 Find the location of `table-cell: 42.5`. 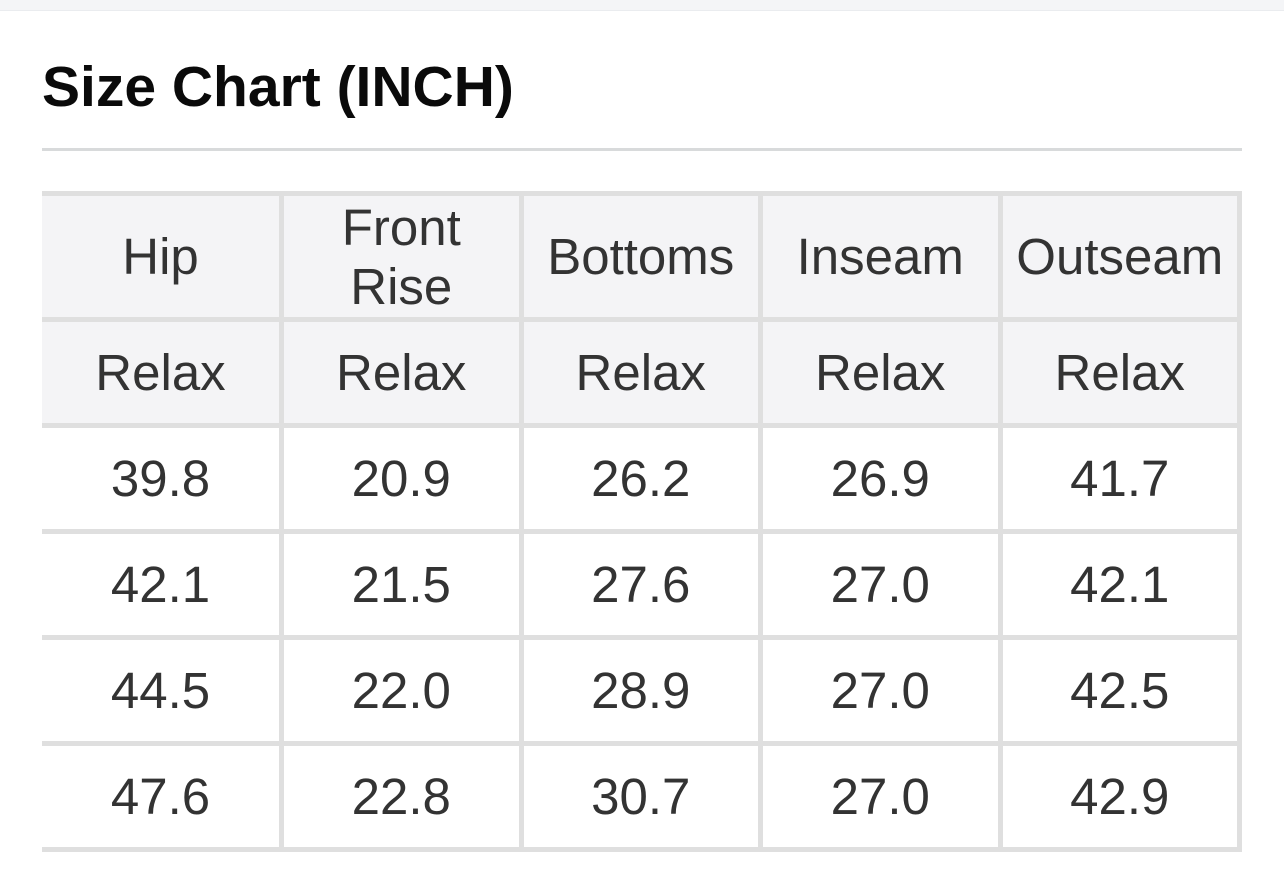

table-cell: 42.5 is located at coordinates (1119, 691).